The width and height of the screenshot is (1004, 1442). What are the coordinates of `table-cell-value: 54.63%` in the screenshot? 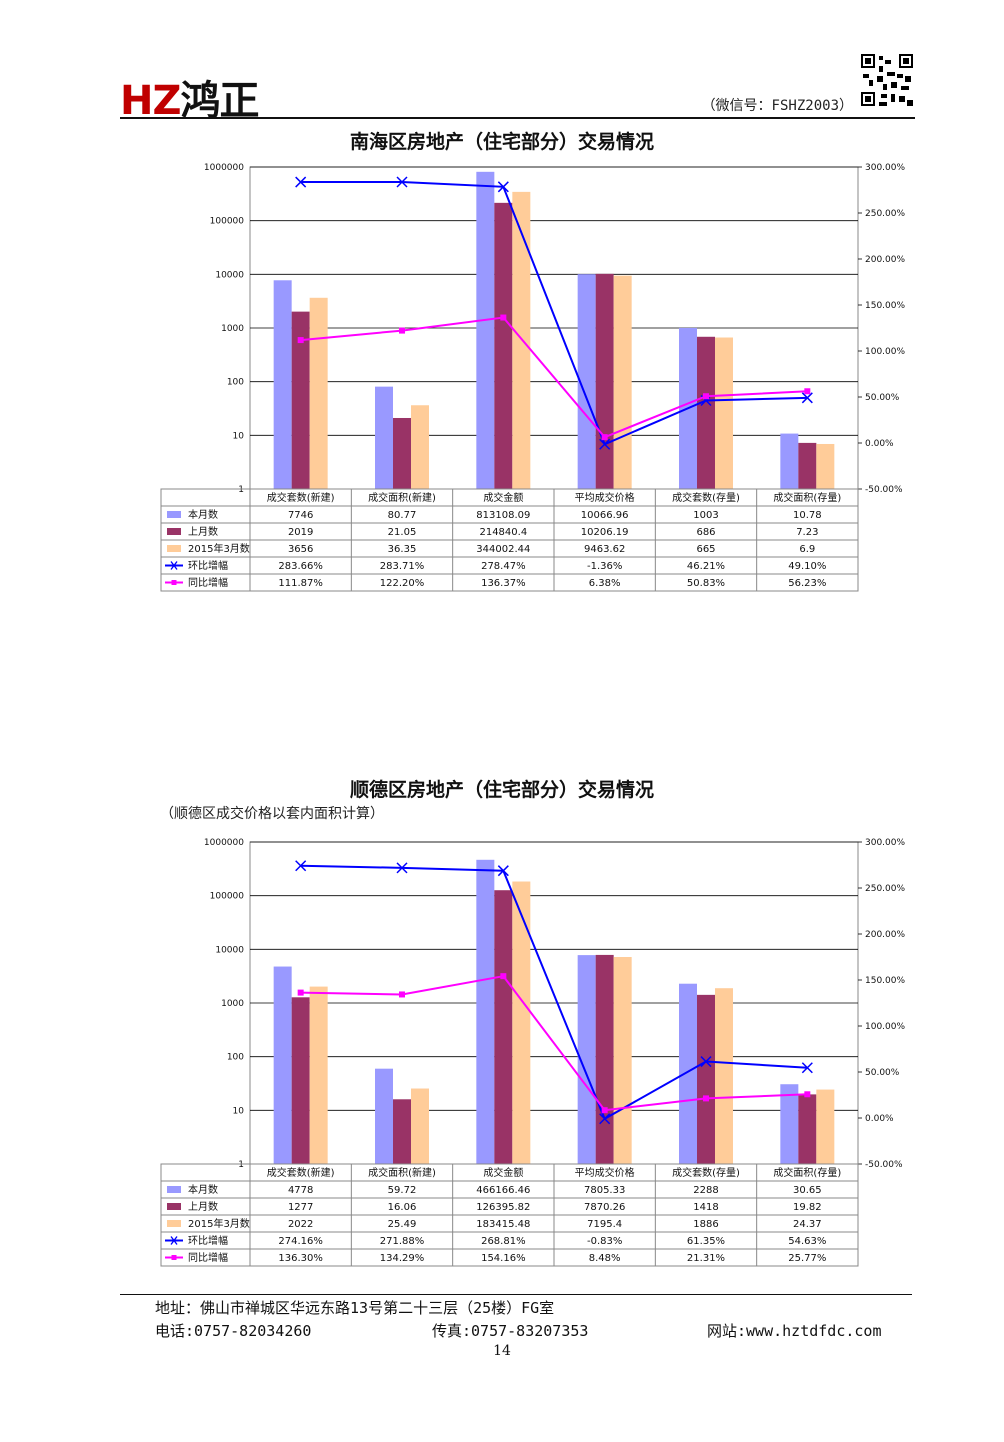 It's located at (807, 1241).